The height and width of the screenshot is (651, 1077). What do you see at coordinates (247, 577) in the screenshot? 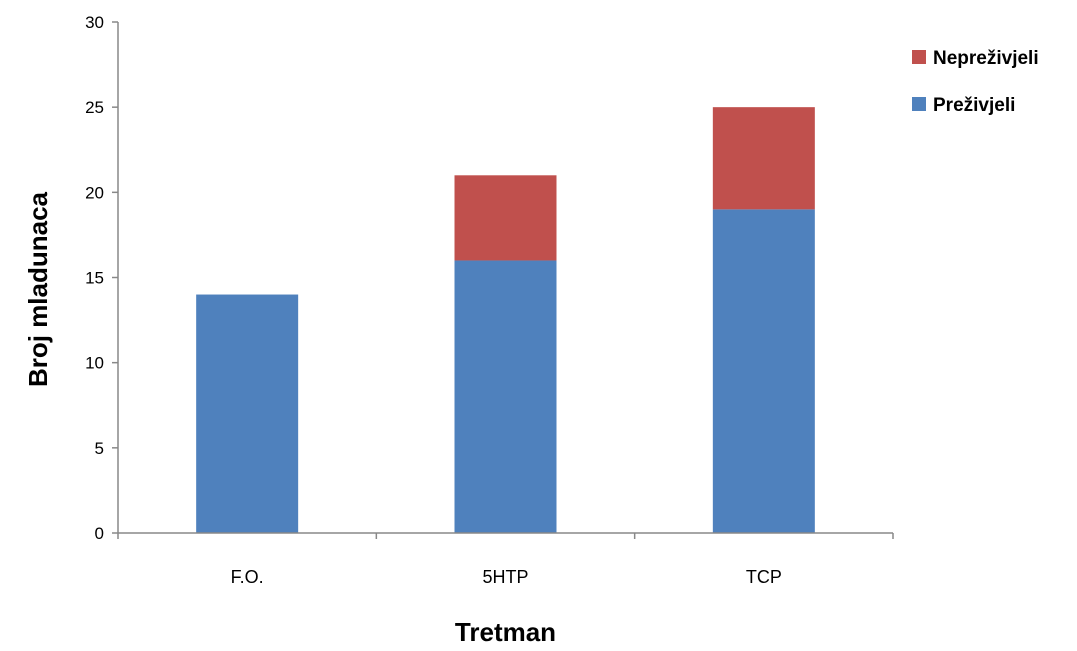
I see `x-tick-label: F.O.` at bounding box center [247, 577].